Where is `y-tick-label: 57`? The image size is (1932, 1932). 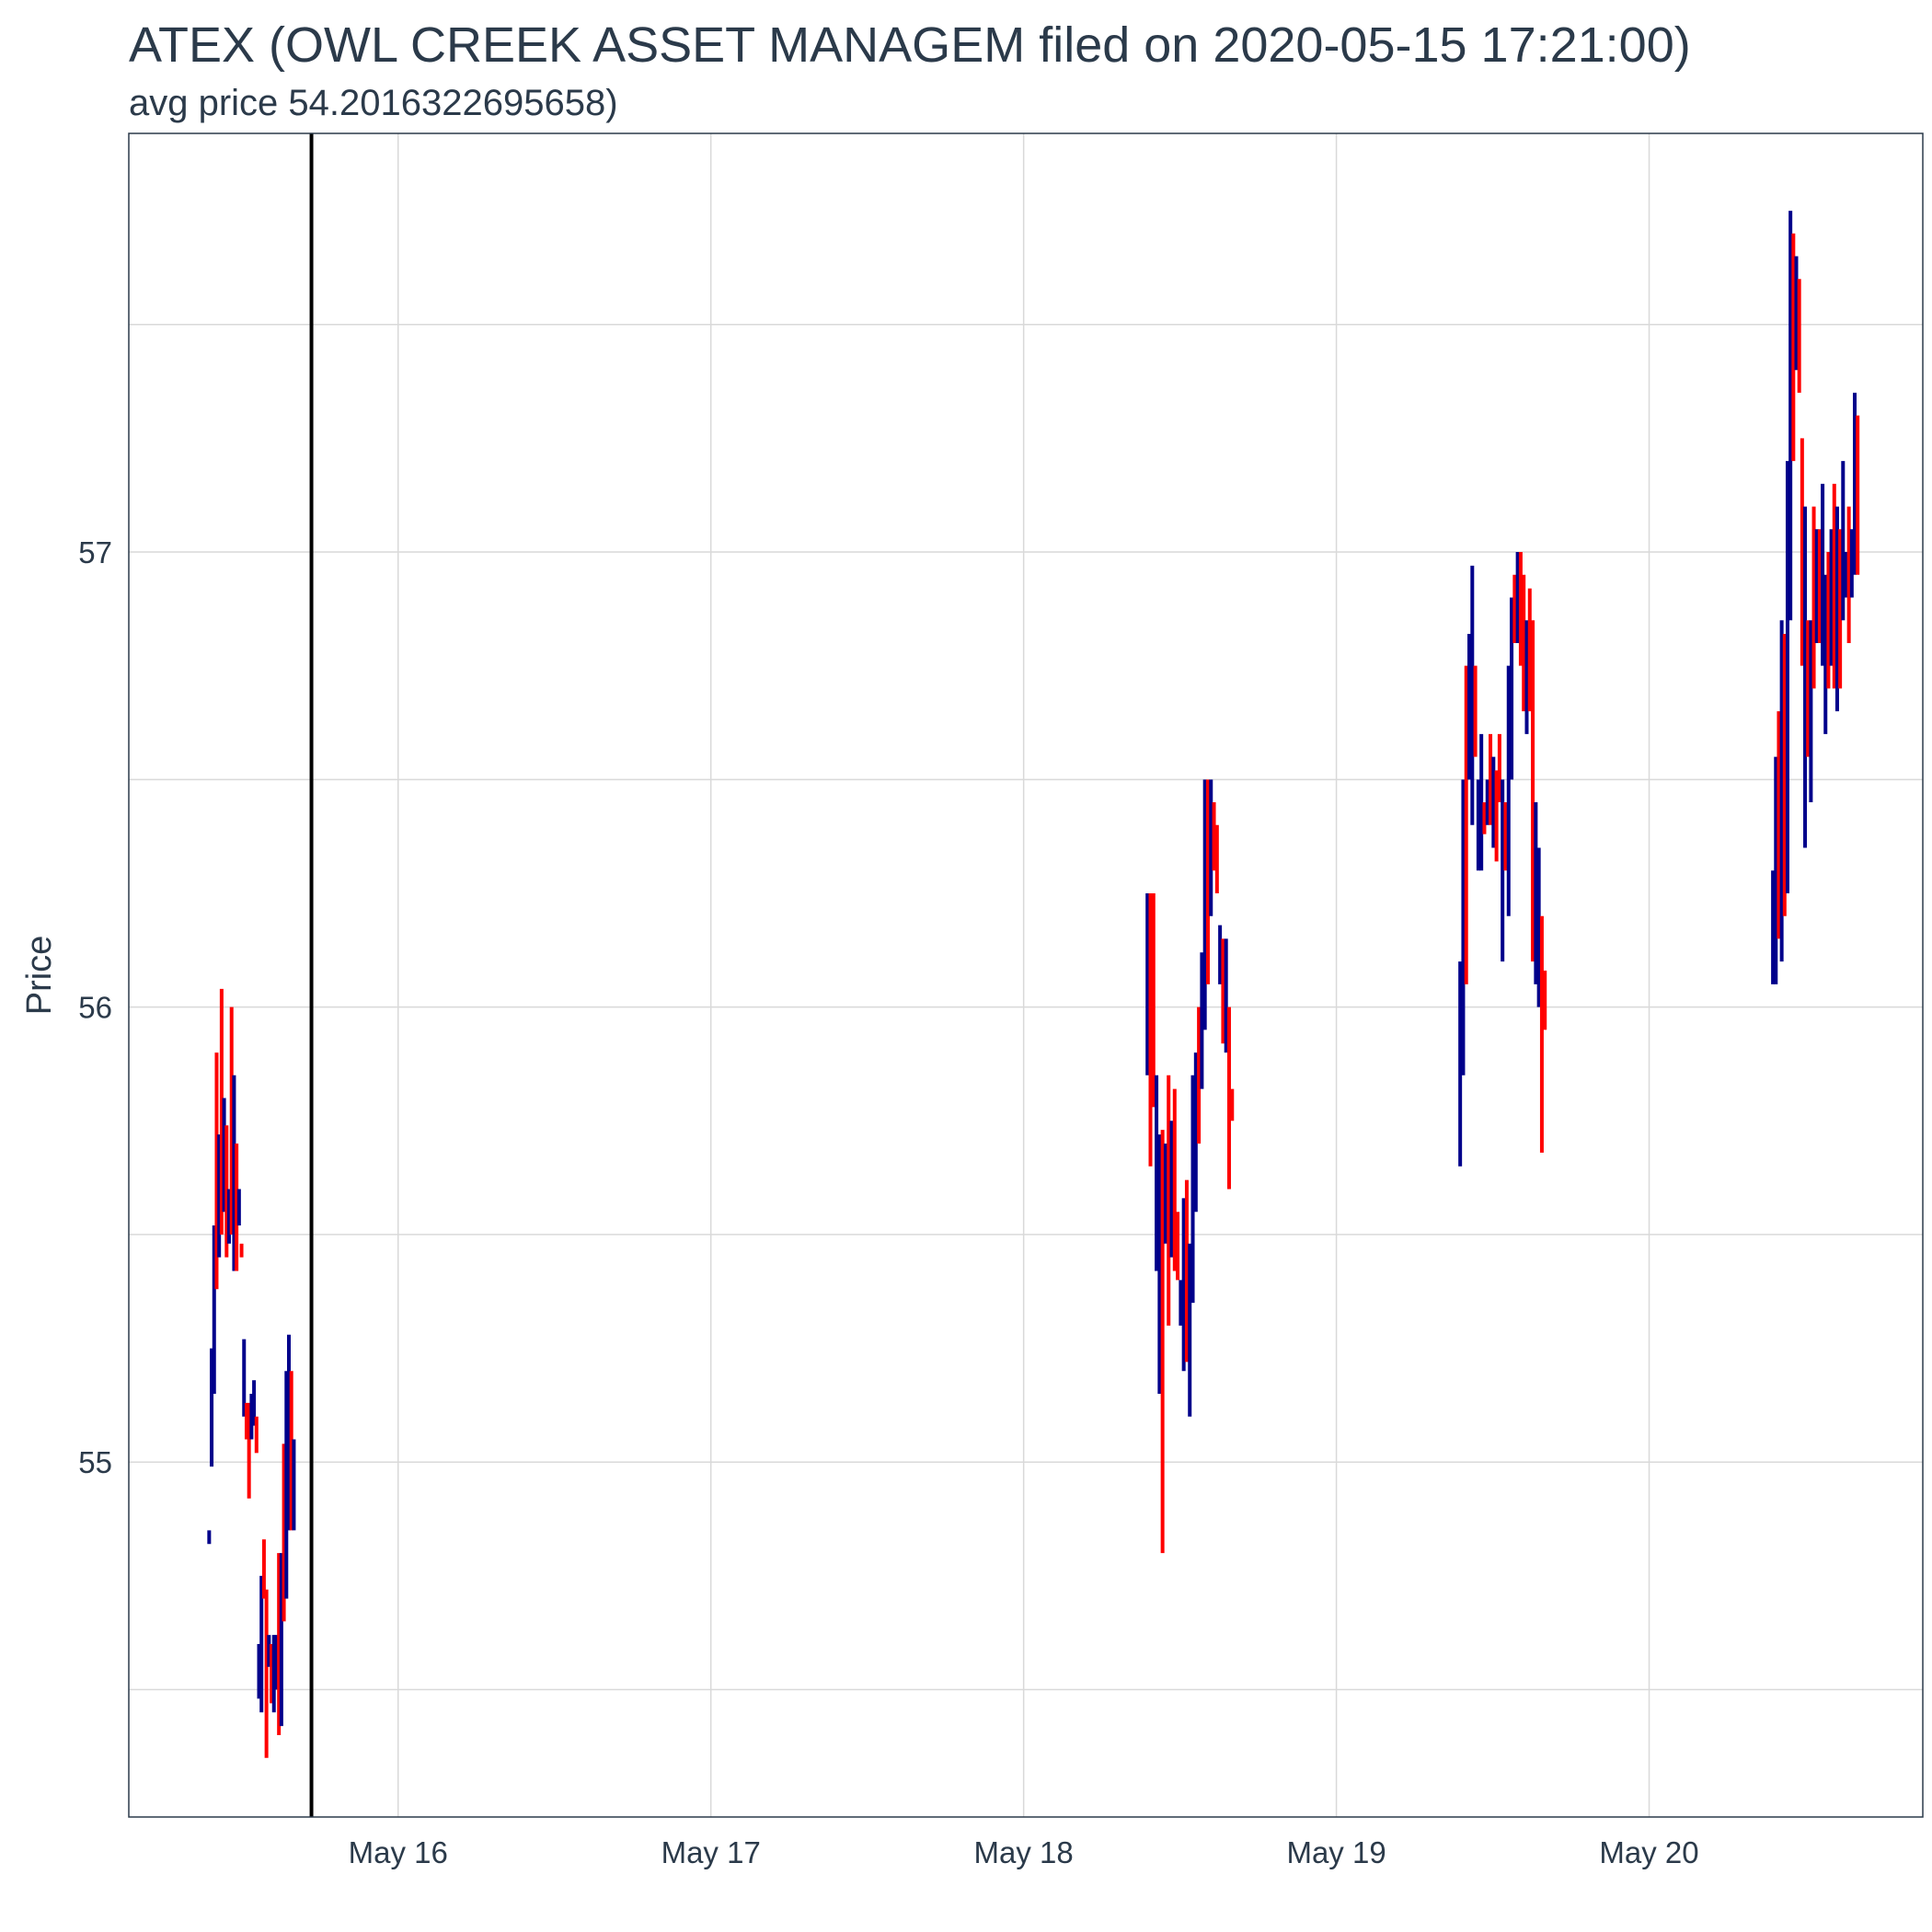
y-tick-label: 57 is located at coordinates (95, 552).